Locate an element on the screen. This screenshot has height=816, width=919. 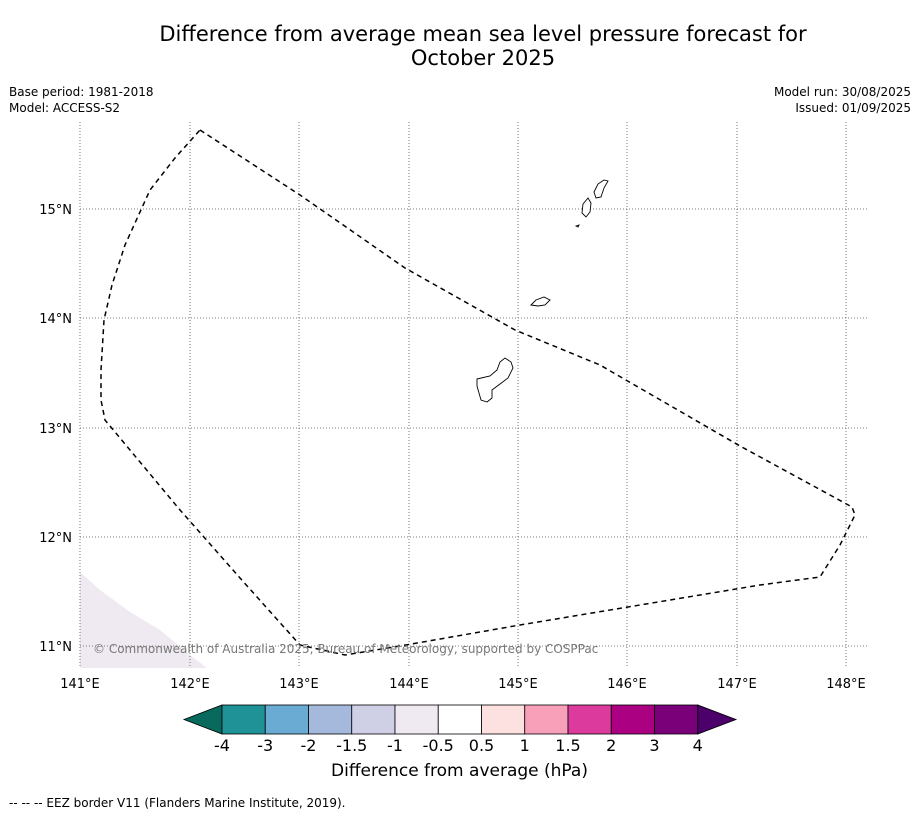
pressure-shading-region is located at coordinates (143, 620).